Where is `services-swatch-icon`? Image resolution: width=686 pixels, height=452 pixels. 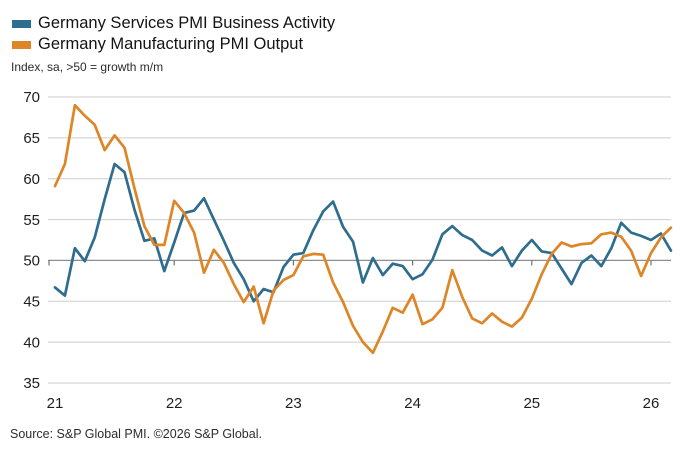 services-swatch-icon is located at coordinates (21, 23).